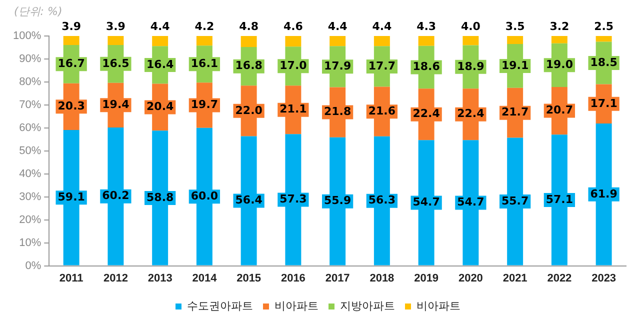 The image size is (640, 324). I want to click on x-tick-label: 2021, so click(515, 278).